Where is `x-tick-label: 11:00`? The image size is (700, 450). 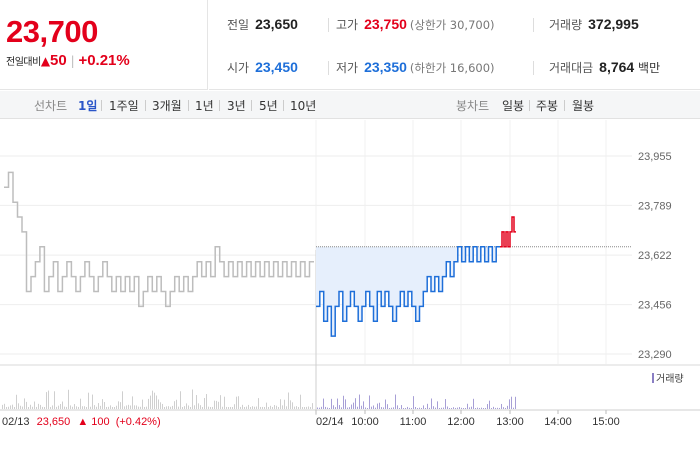 x-tick-label: 11:00 is located at coordinates (413, 422).